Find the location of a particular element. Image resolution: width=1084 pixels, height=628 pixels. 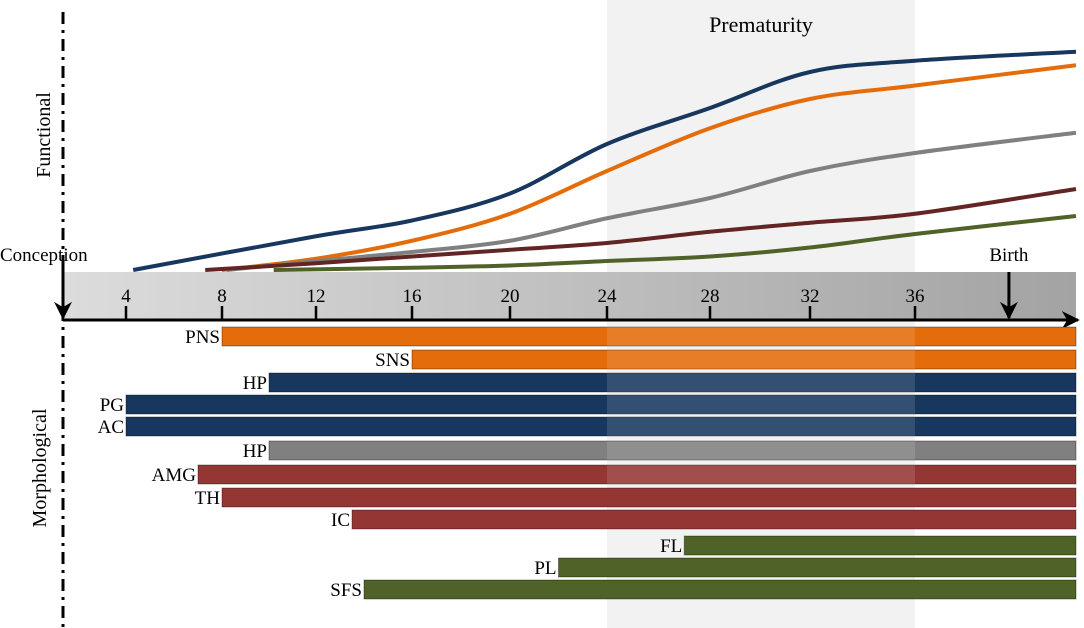

conception-label: Conception is located at coordinates (44, 255).